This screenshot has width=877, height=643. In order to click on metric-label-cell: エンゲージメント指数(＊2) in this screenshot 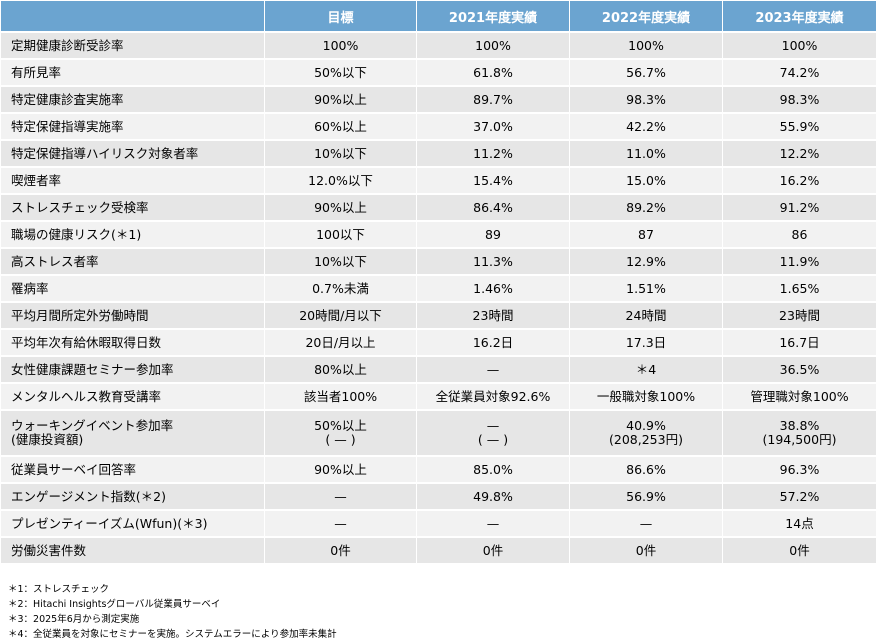, I will do `click(133, 497)`.